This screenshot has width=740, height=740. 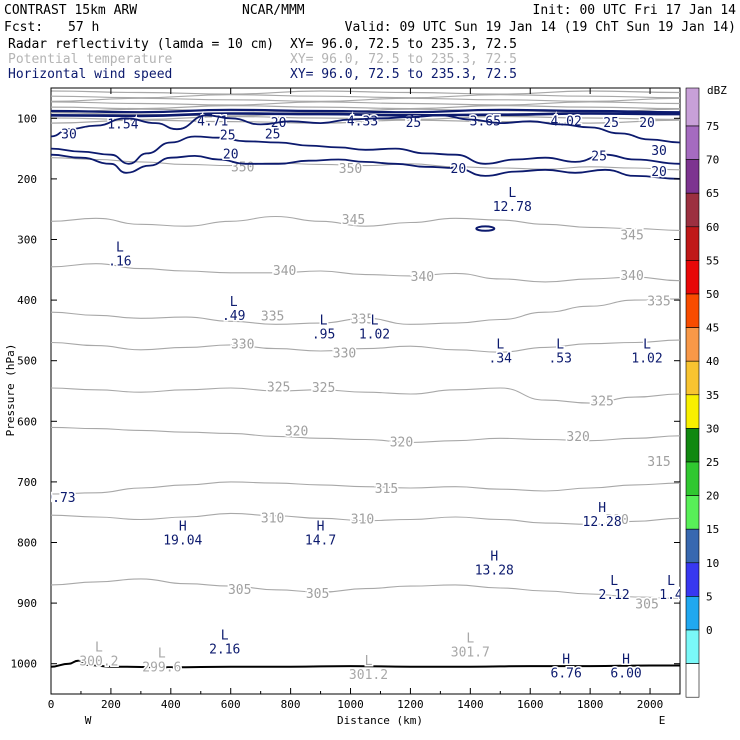 I want to click on theta-label-325-2: 325, so click(x=601, y=401).